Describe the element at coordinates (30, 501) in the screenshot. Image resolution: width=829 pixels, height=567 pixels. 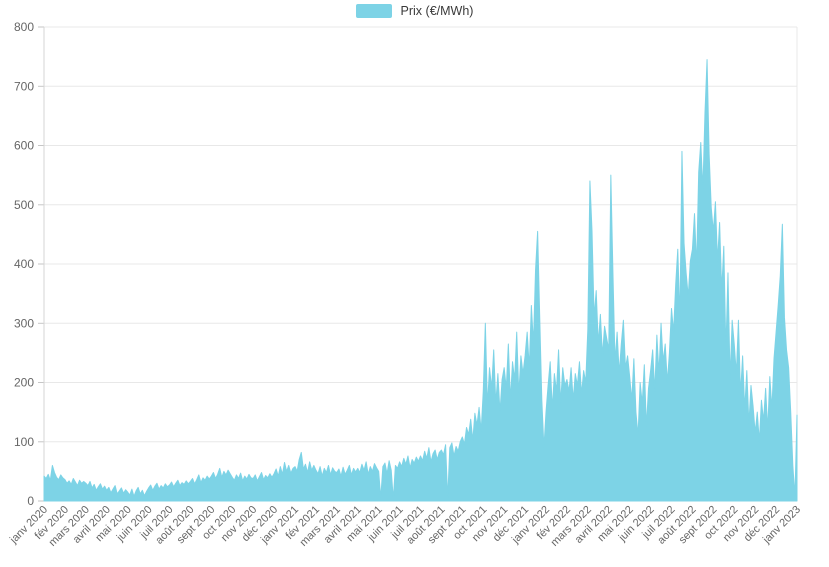
I see `y-axis-label: 0` at that location.